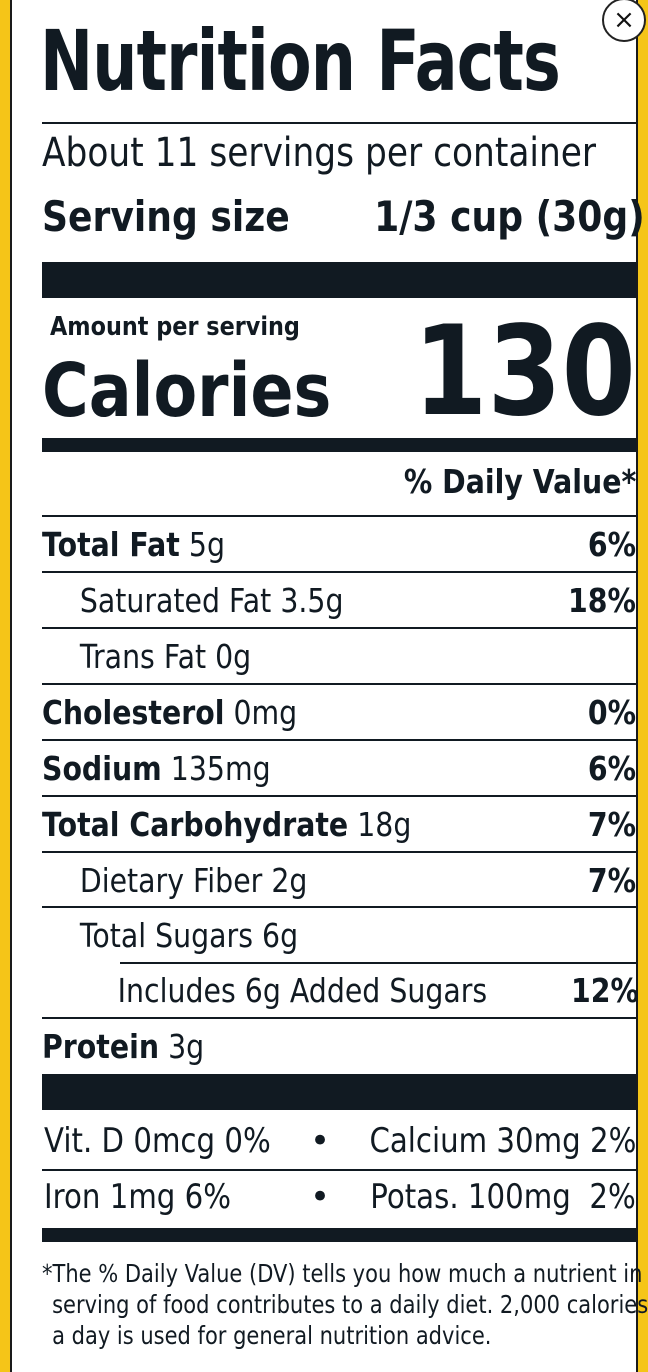 This screenshot has height=1372, width=648. Describe the element at coordinates (339, 880) in the screenshot. I see `nutrient-row-dietary-fiber: Dietary Fiber 2g 7%` at that location.